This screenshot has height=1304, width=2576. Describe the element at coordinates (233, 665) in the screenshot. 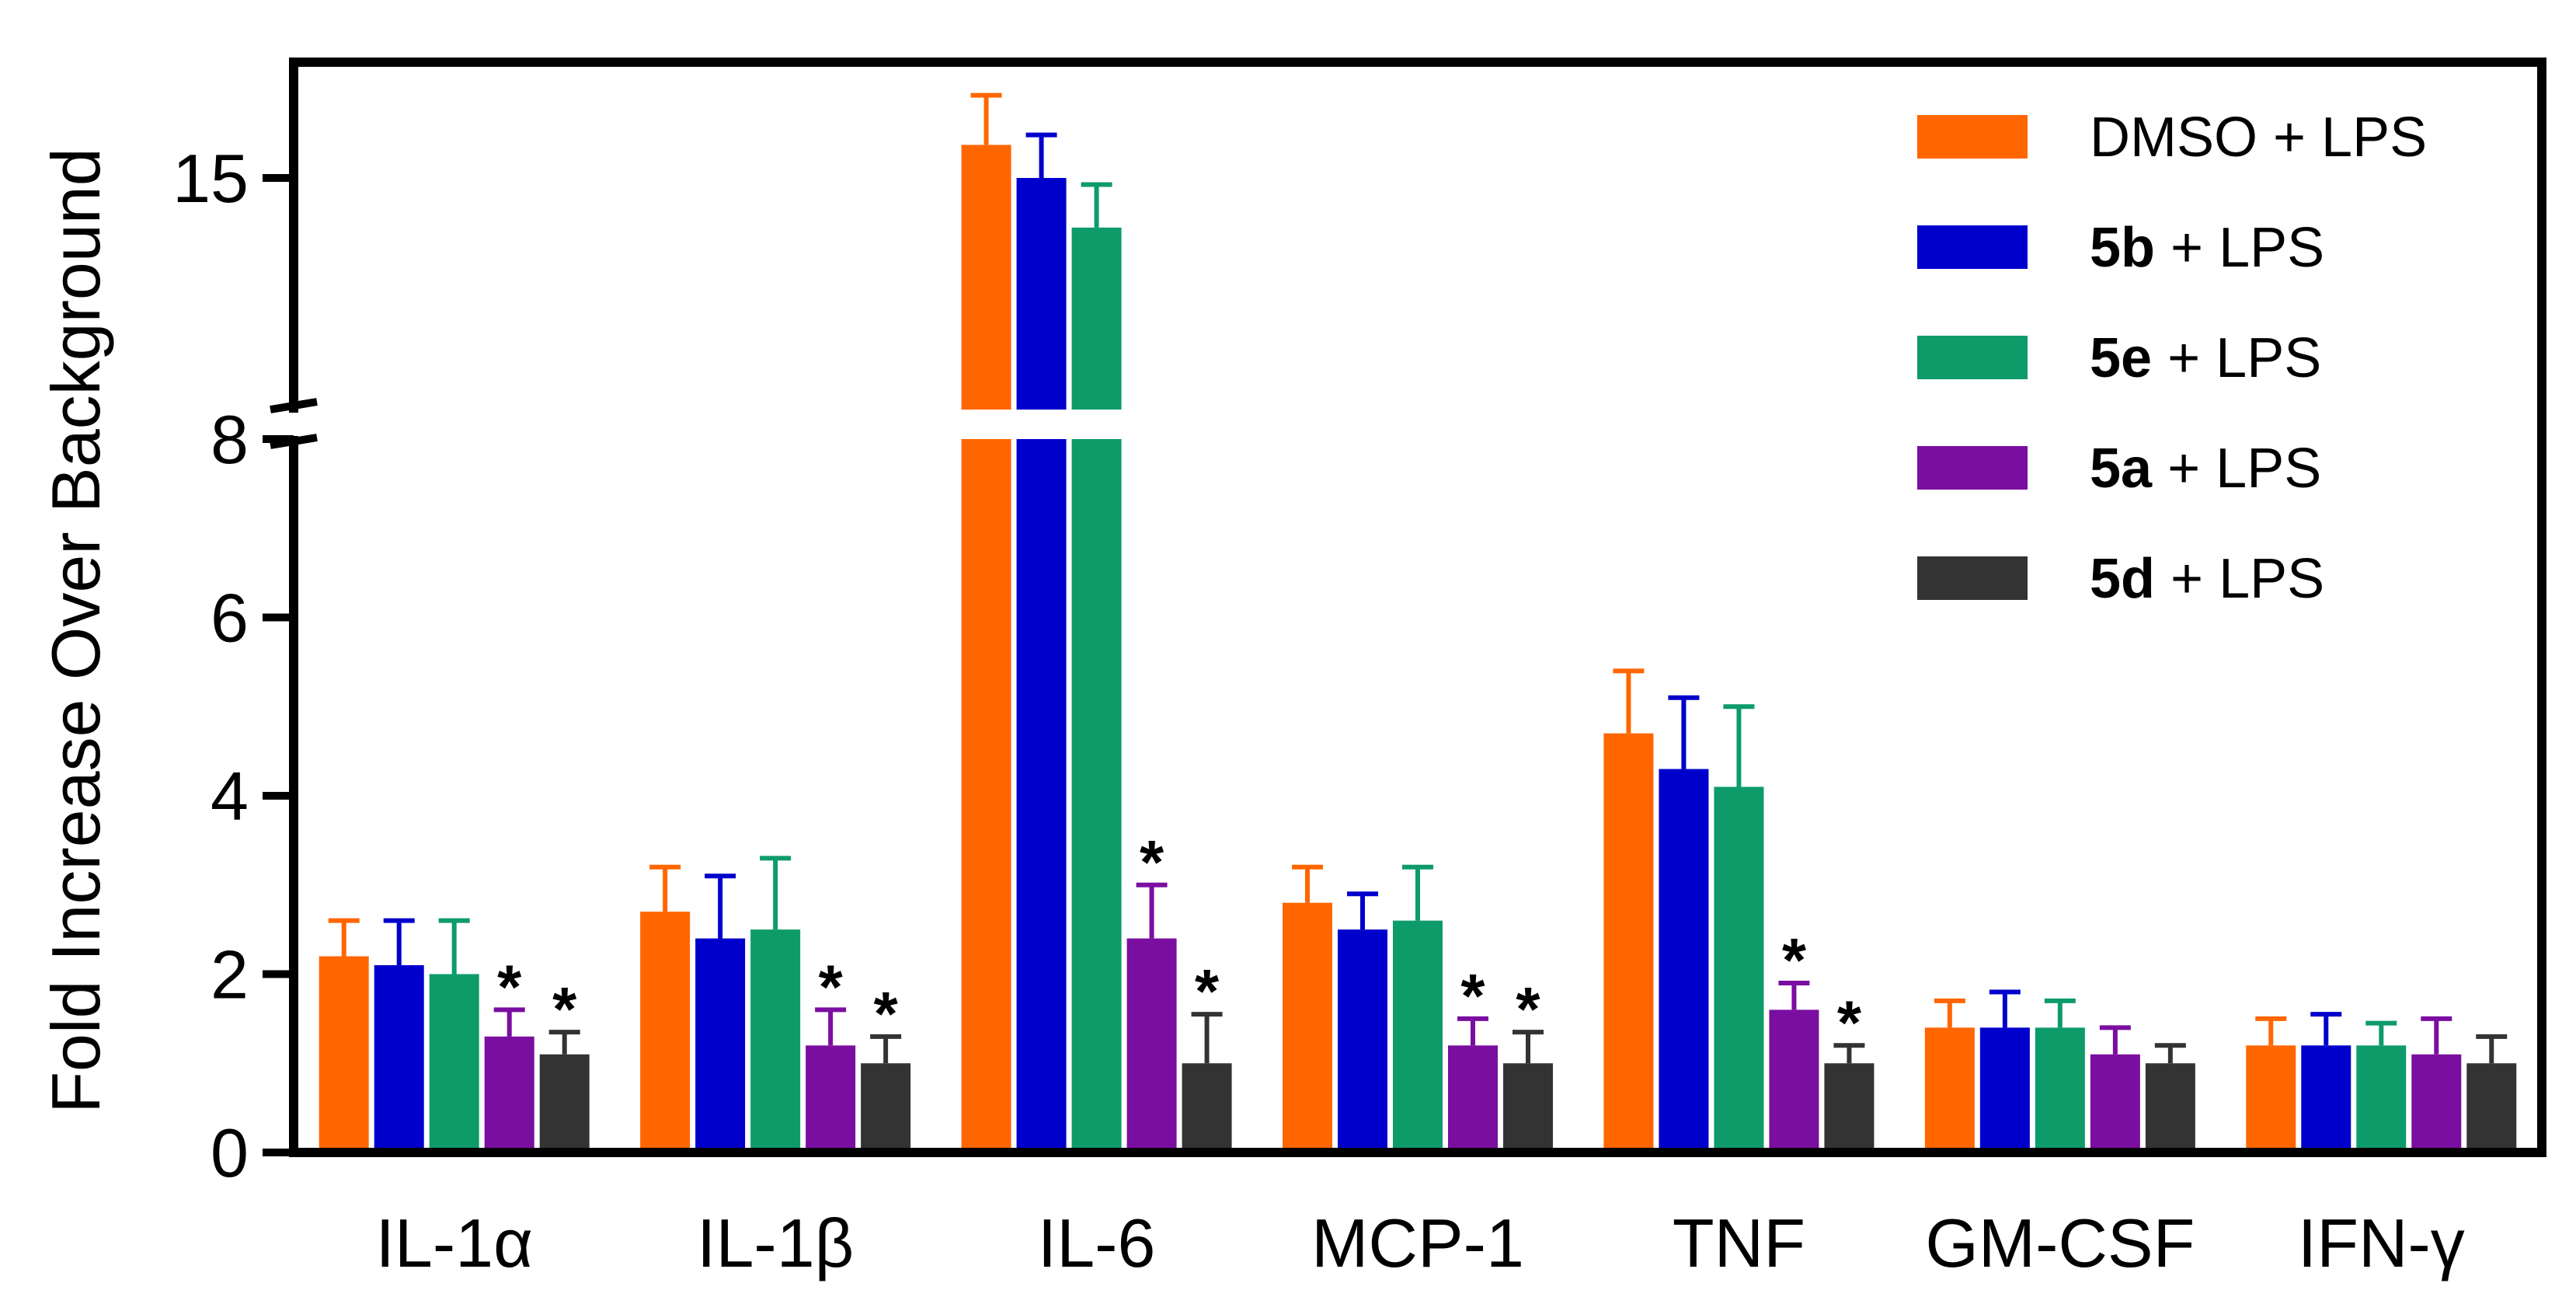

I see `y-ticks: 0 2 4 6 8 15` at that location.